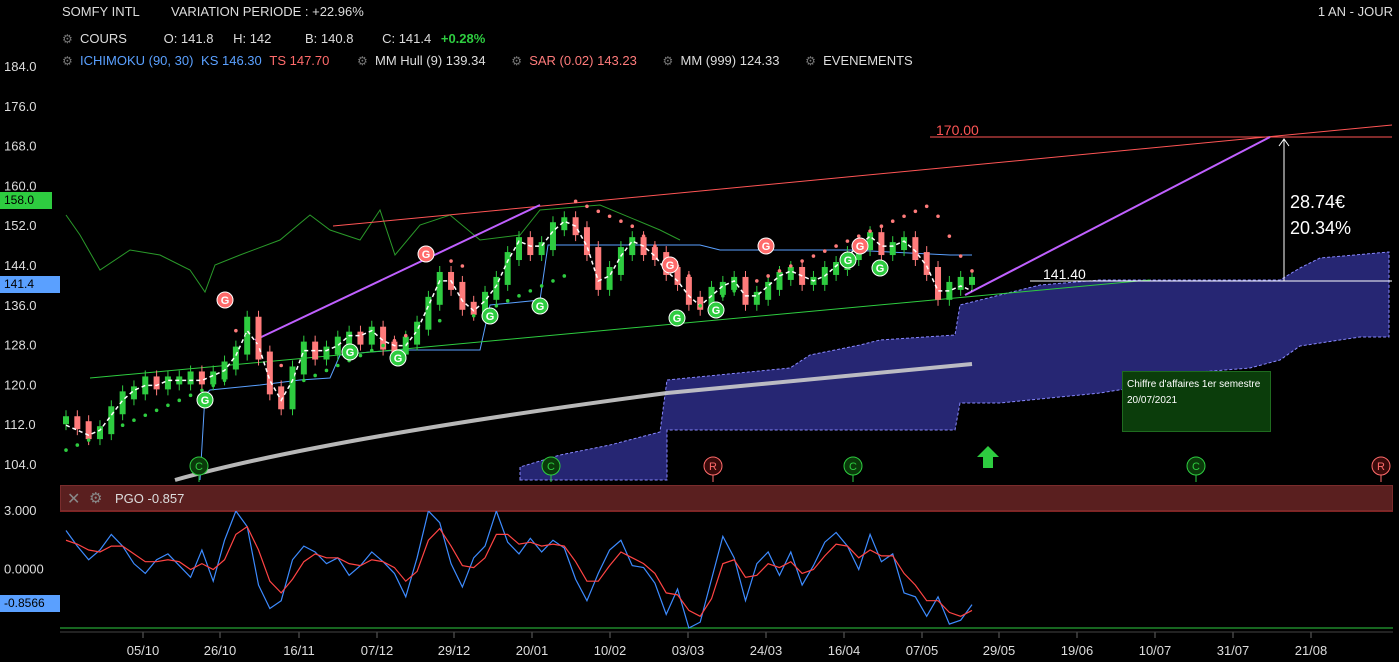  What do you see at coordinates (1064, 274) in the screenshot?
I see `level-price-label: 141.40` at bounding box center [1064, 274].